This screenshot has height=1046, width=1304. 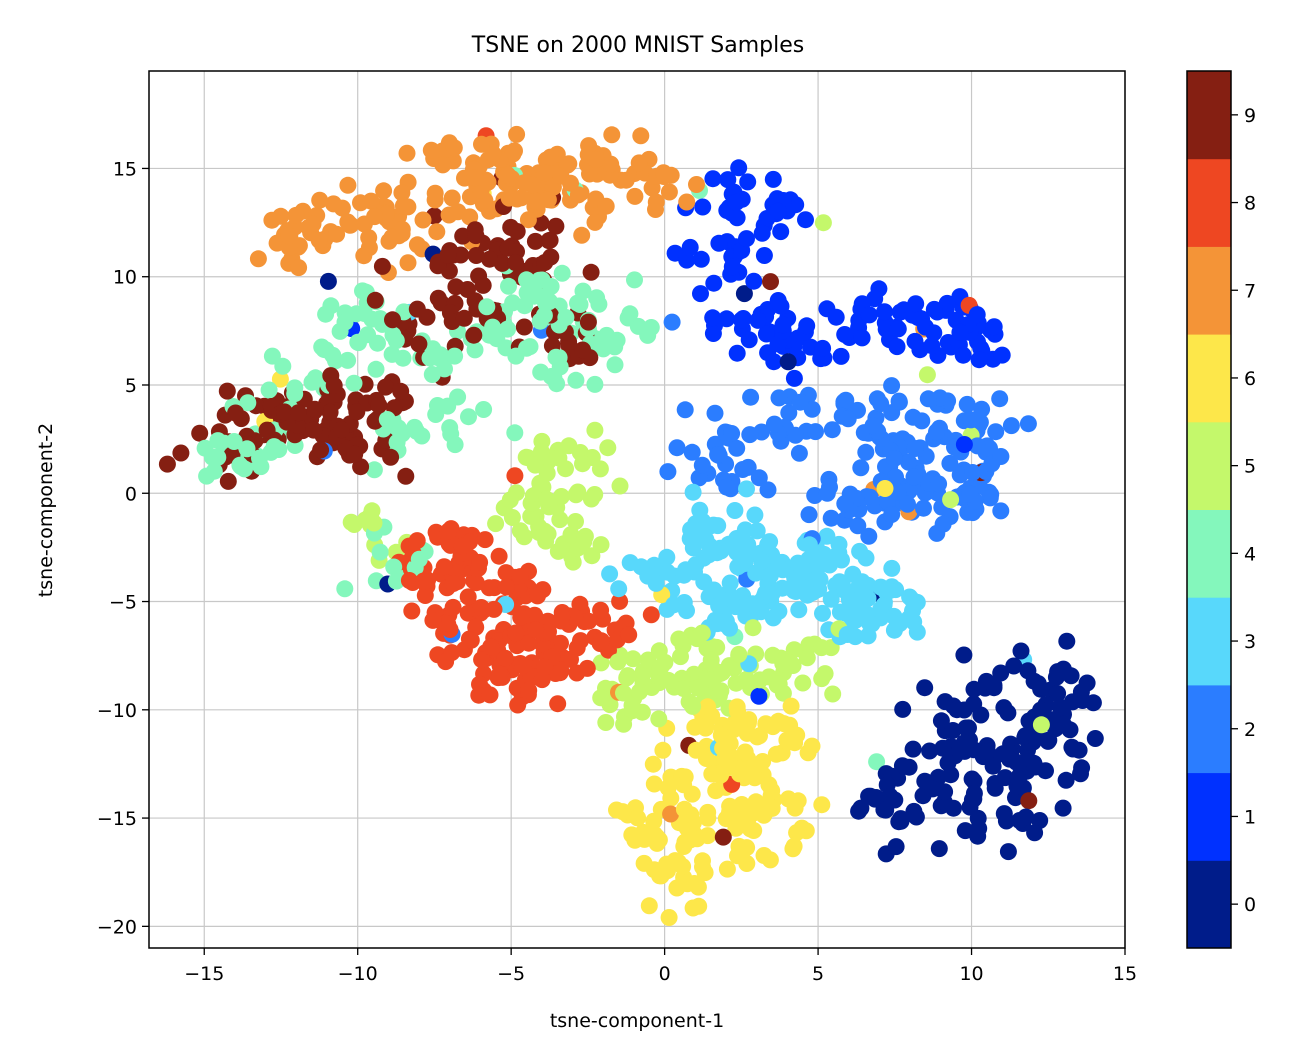 What do you see at coordinates (131, 494) in the screenshot?
I see `y-tick-label: 0` at bounding box center [131, 494].